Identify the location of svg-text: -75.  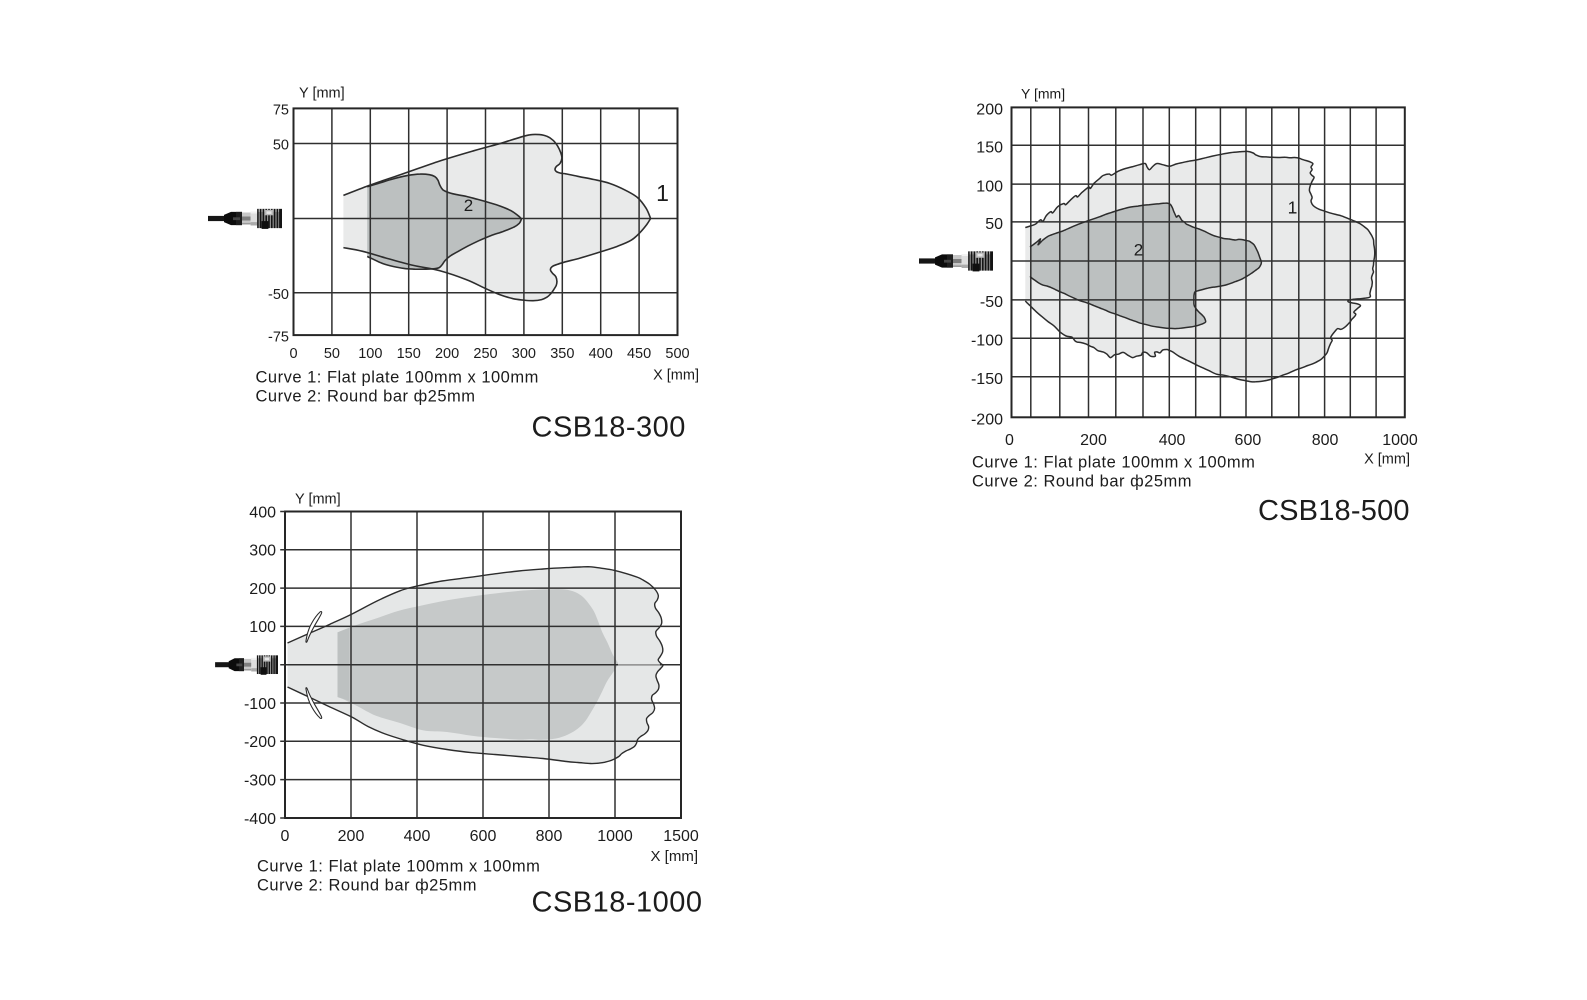
(278, 337).